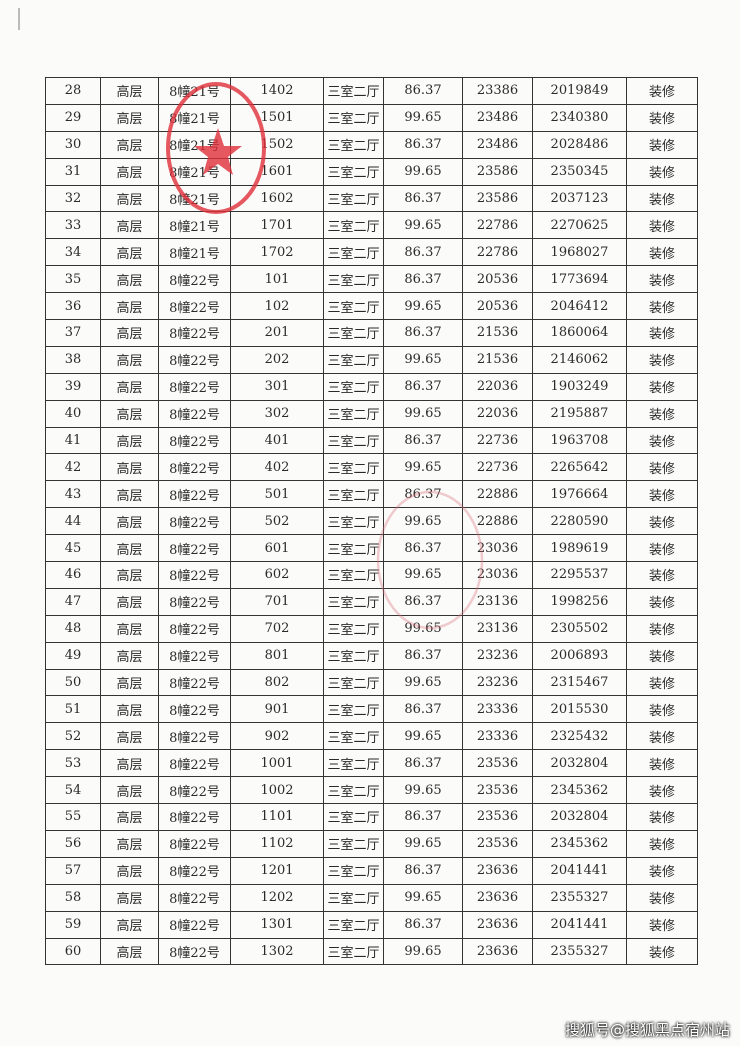 The width and height of the screenshot is (740, 1046). Describe the element at coordinates (277, 171) in the screenshot. I see `room-number-cell: 1601` at that location.